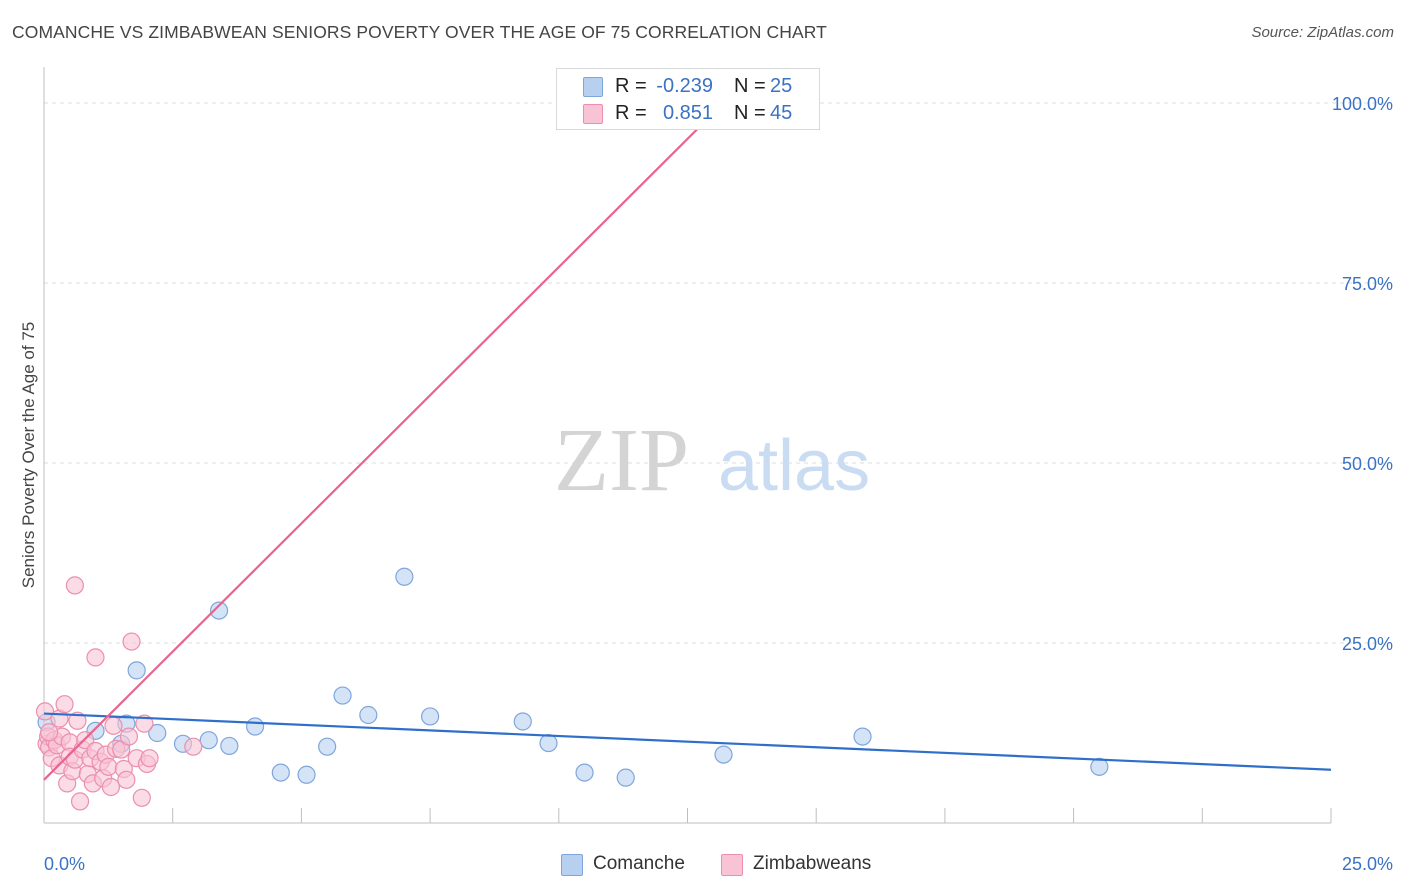  I want to click on x-tick-label-min: 0.0%, so click(64, 864).